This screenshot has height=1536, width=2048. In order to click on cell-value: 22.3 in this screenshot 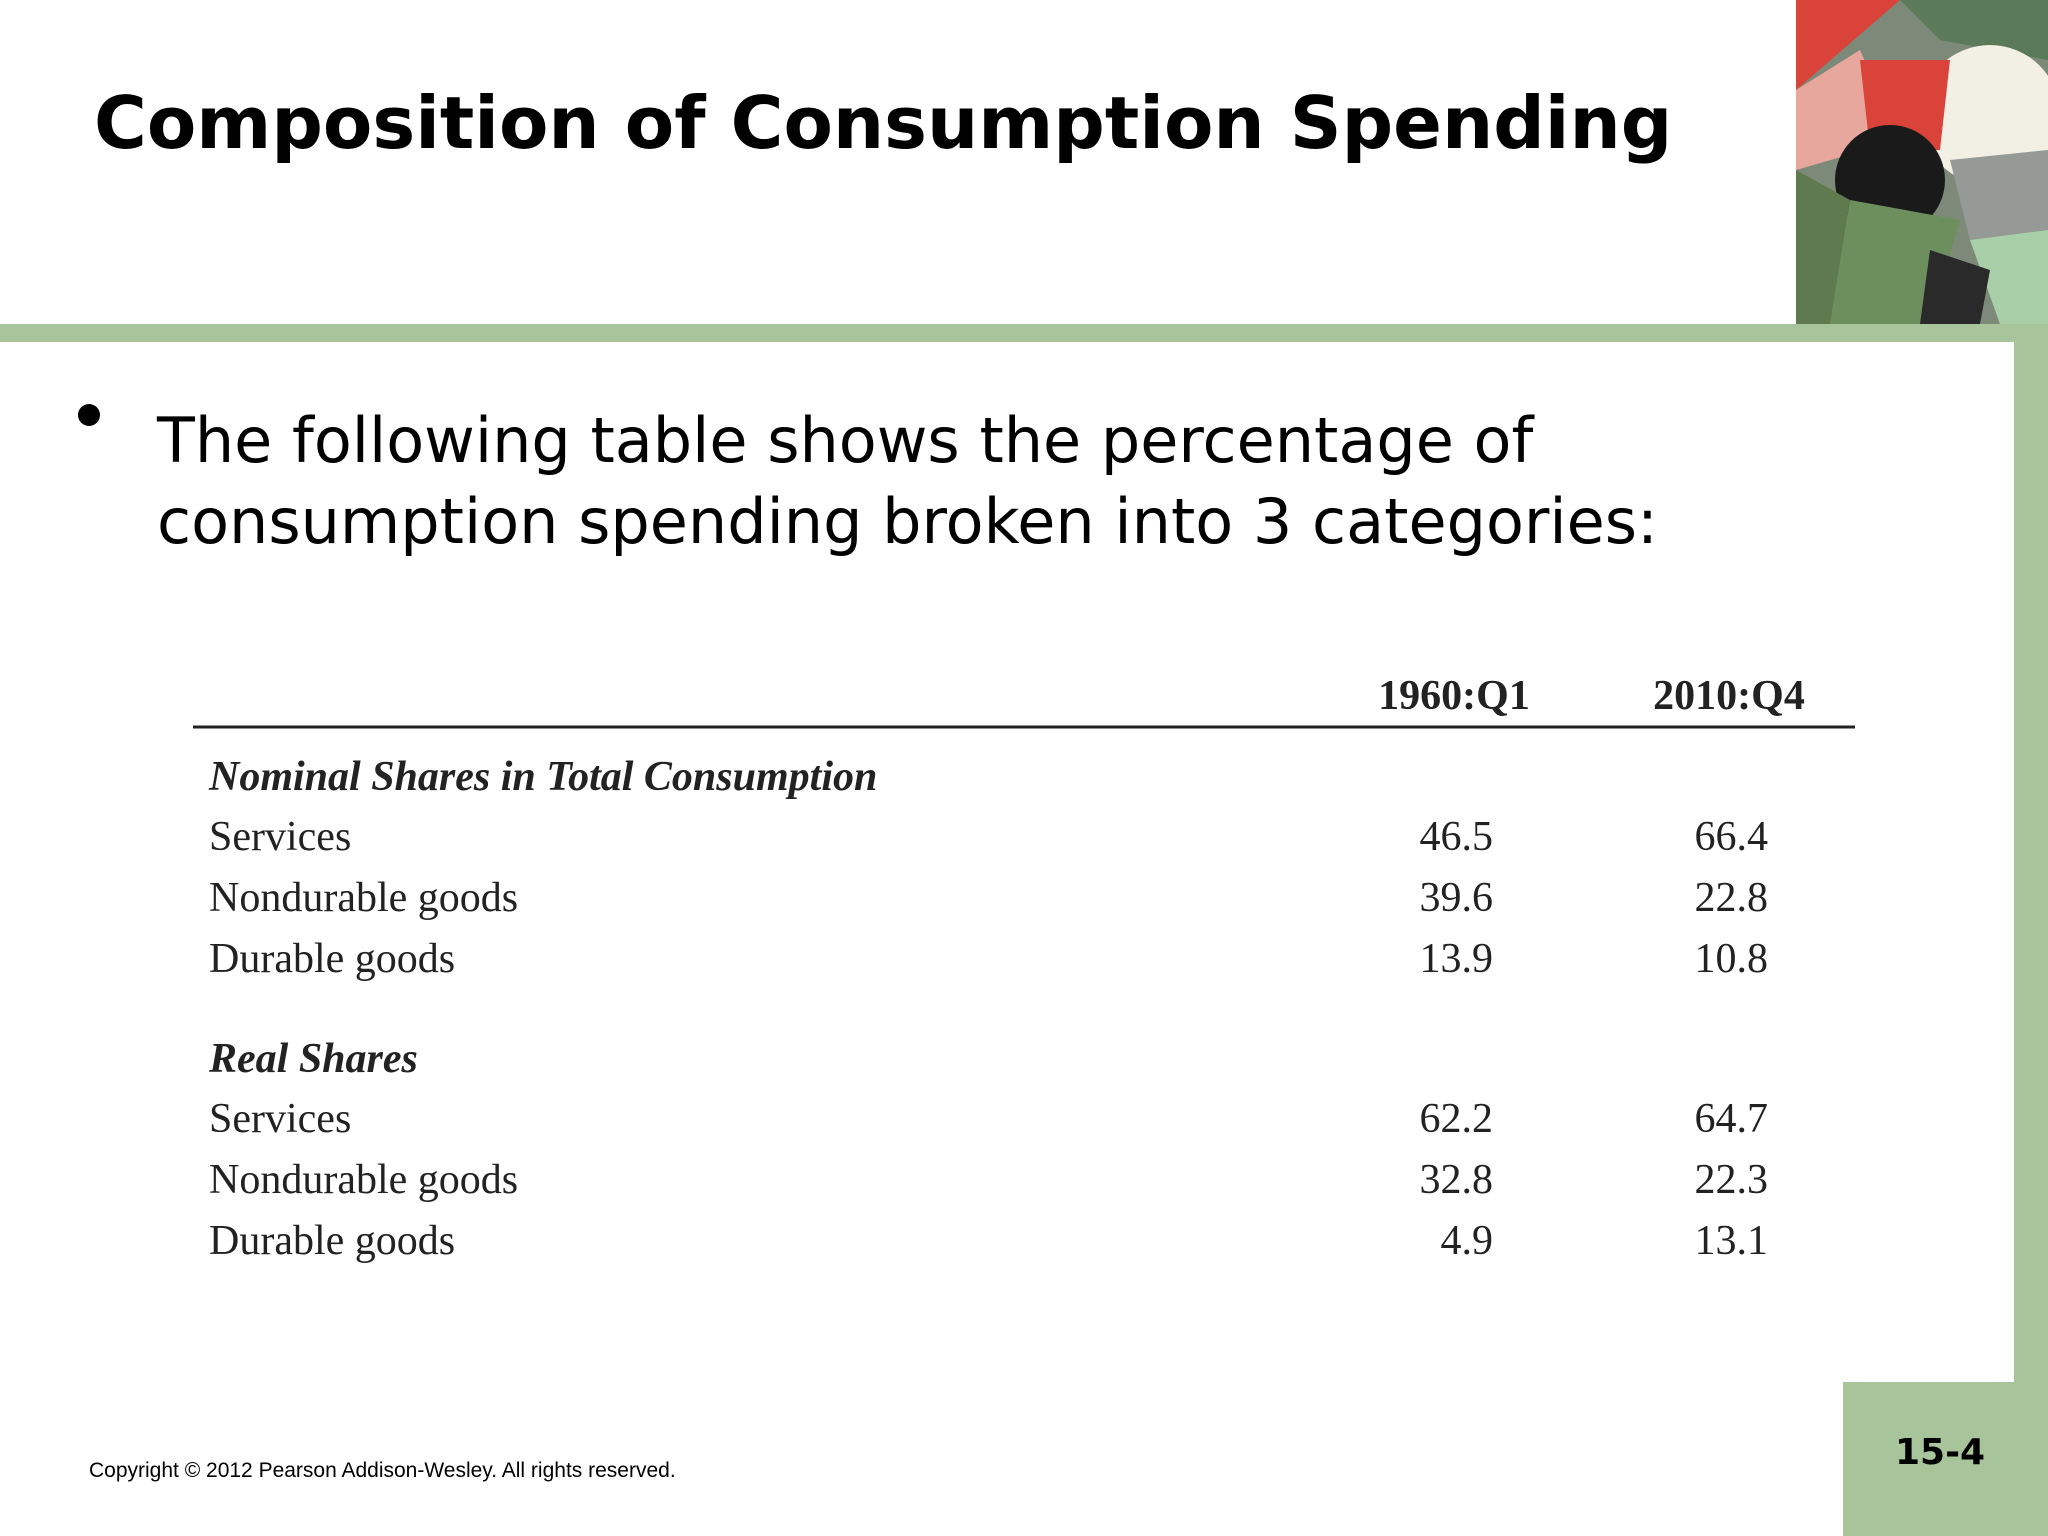, I will do `click(1731, 1180)`.